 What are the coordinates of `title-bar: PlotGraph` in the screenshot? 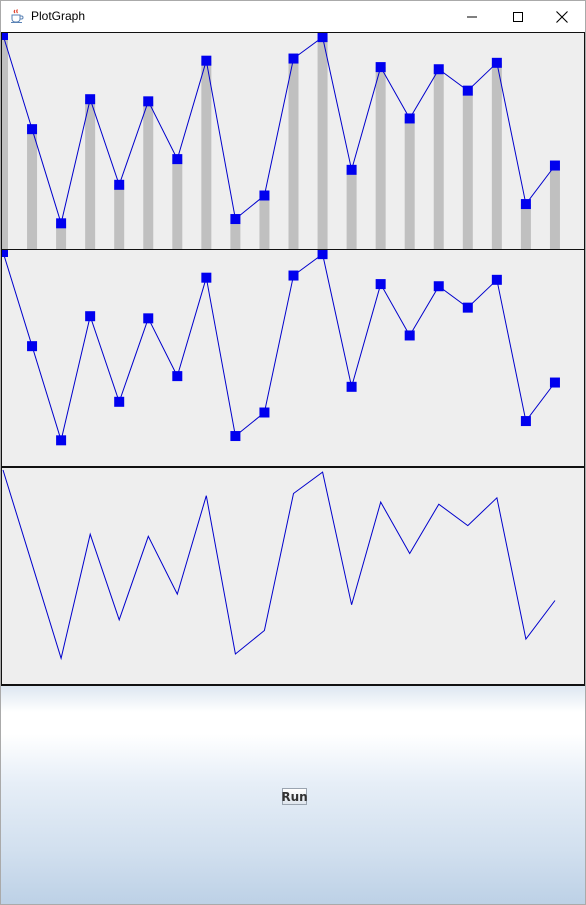 It's located at (293, 16).